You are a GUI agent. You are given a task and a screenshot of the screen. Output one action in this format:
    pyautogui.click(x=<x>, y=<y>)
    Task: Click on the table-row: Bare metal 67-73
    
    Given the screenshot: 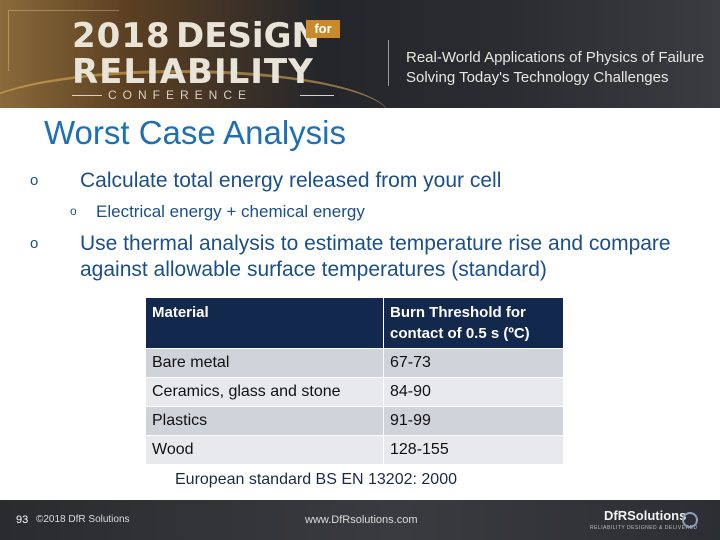 What is the action you would take?
    pyautogui.click(x=354, y=363)
    